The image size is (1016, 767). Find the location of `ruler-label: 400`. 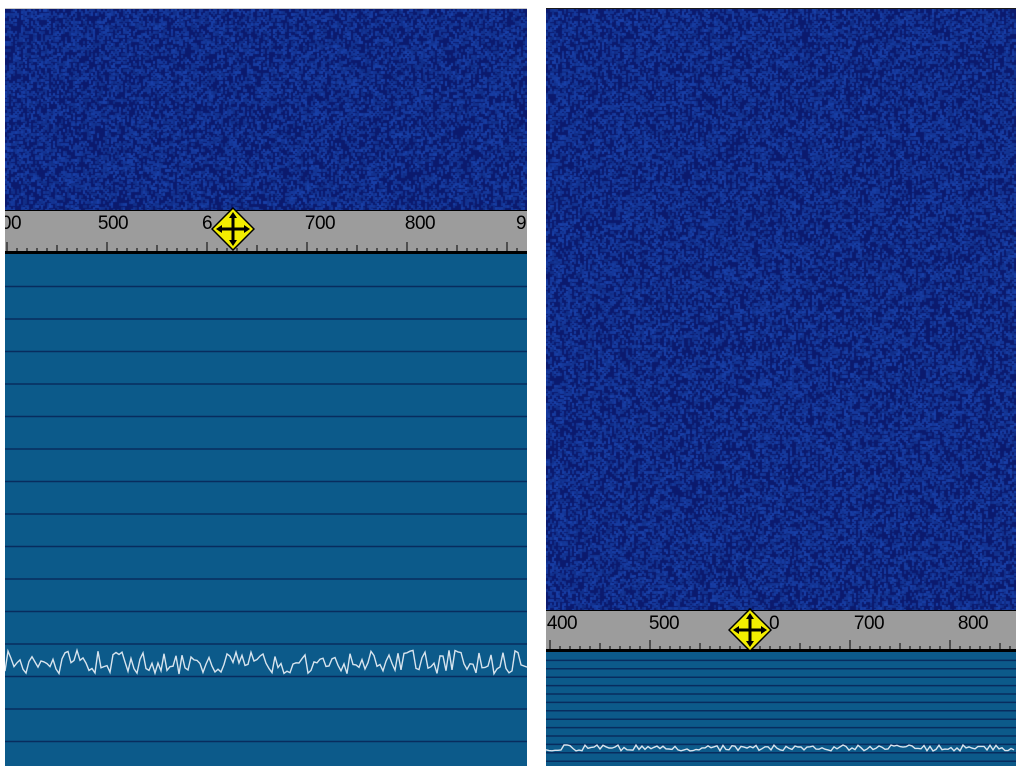

ruler-label: 400 is located at coordinates (562, 623).